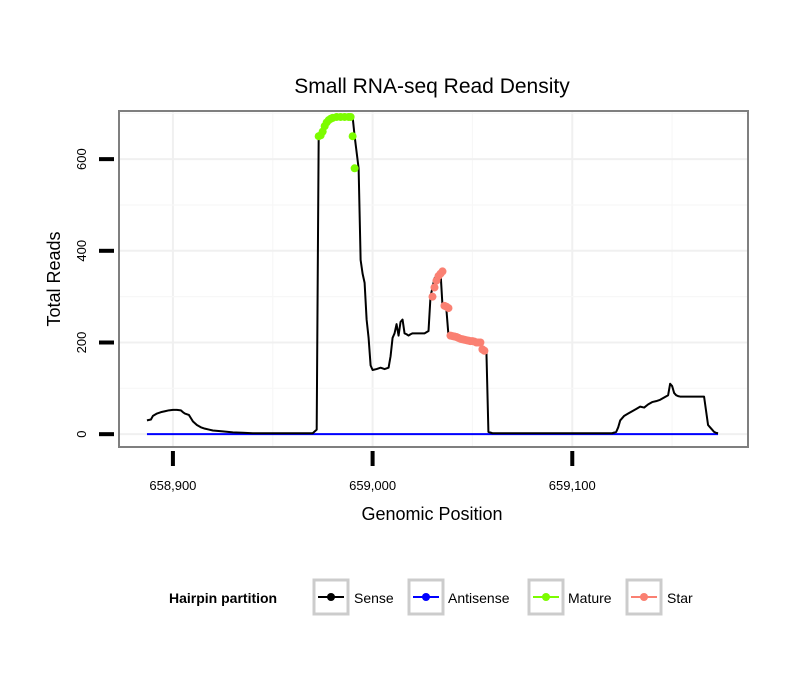 The image size is (810, 690). Describe the element at coordinates (81, 159) in the screenshot. I see `y-tick-label: 600` at that location.